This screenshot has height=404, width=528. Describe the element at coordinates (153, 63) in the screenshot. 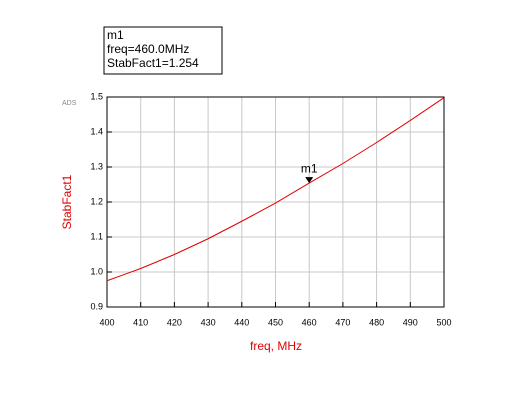

I see `marker-readout: StabFact1=1.254` at that location.